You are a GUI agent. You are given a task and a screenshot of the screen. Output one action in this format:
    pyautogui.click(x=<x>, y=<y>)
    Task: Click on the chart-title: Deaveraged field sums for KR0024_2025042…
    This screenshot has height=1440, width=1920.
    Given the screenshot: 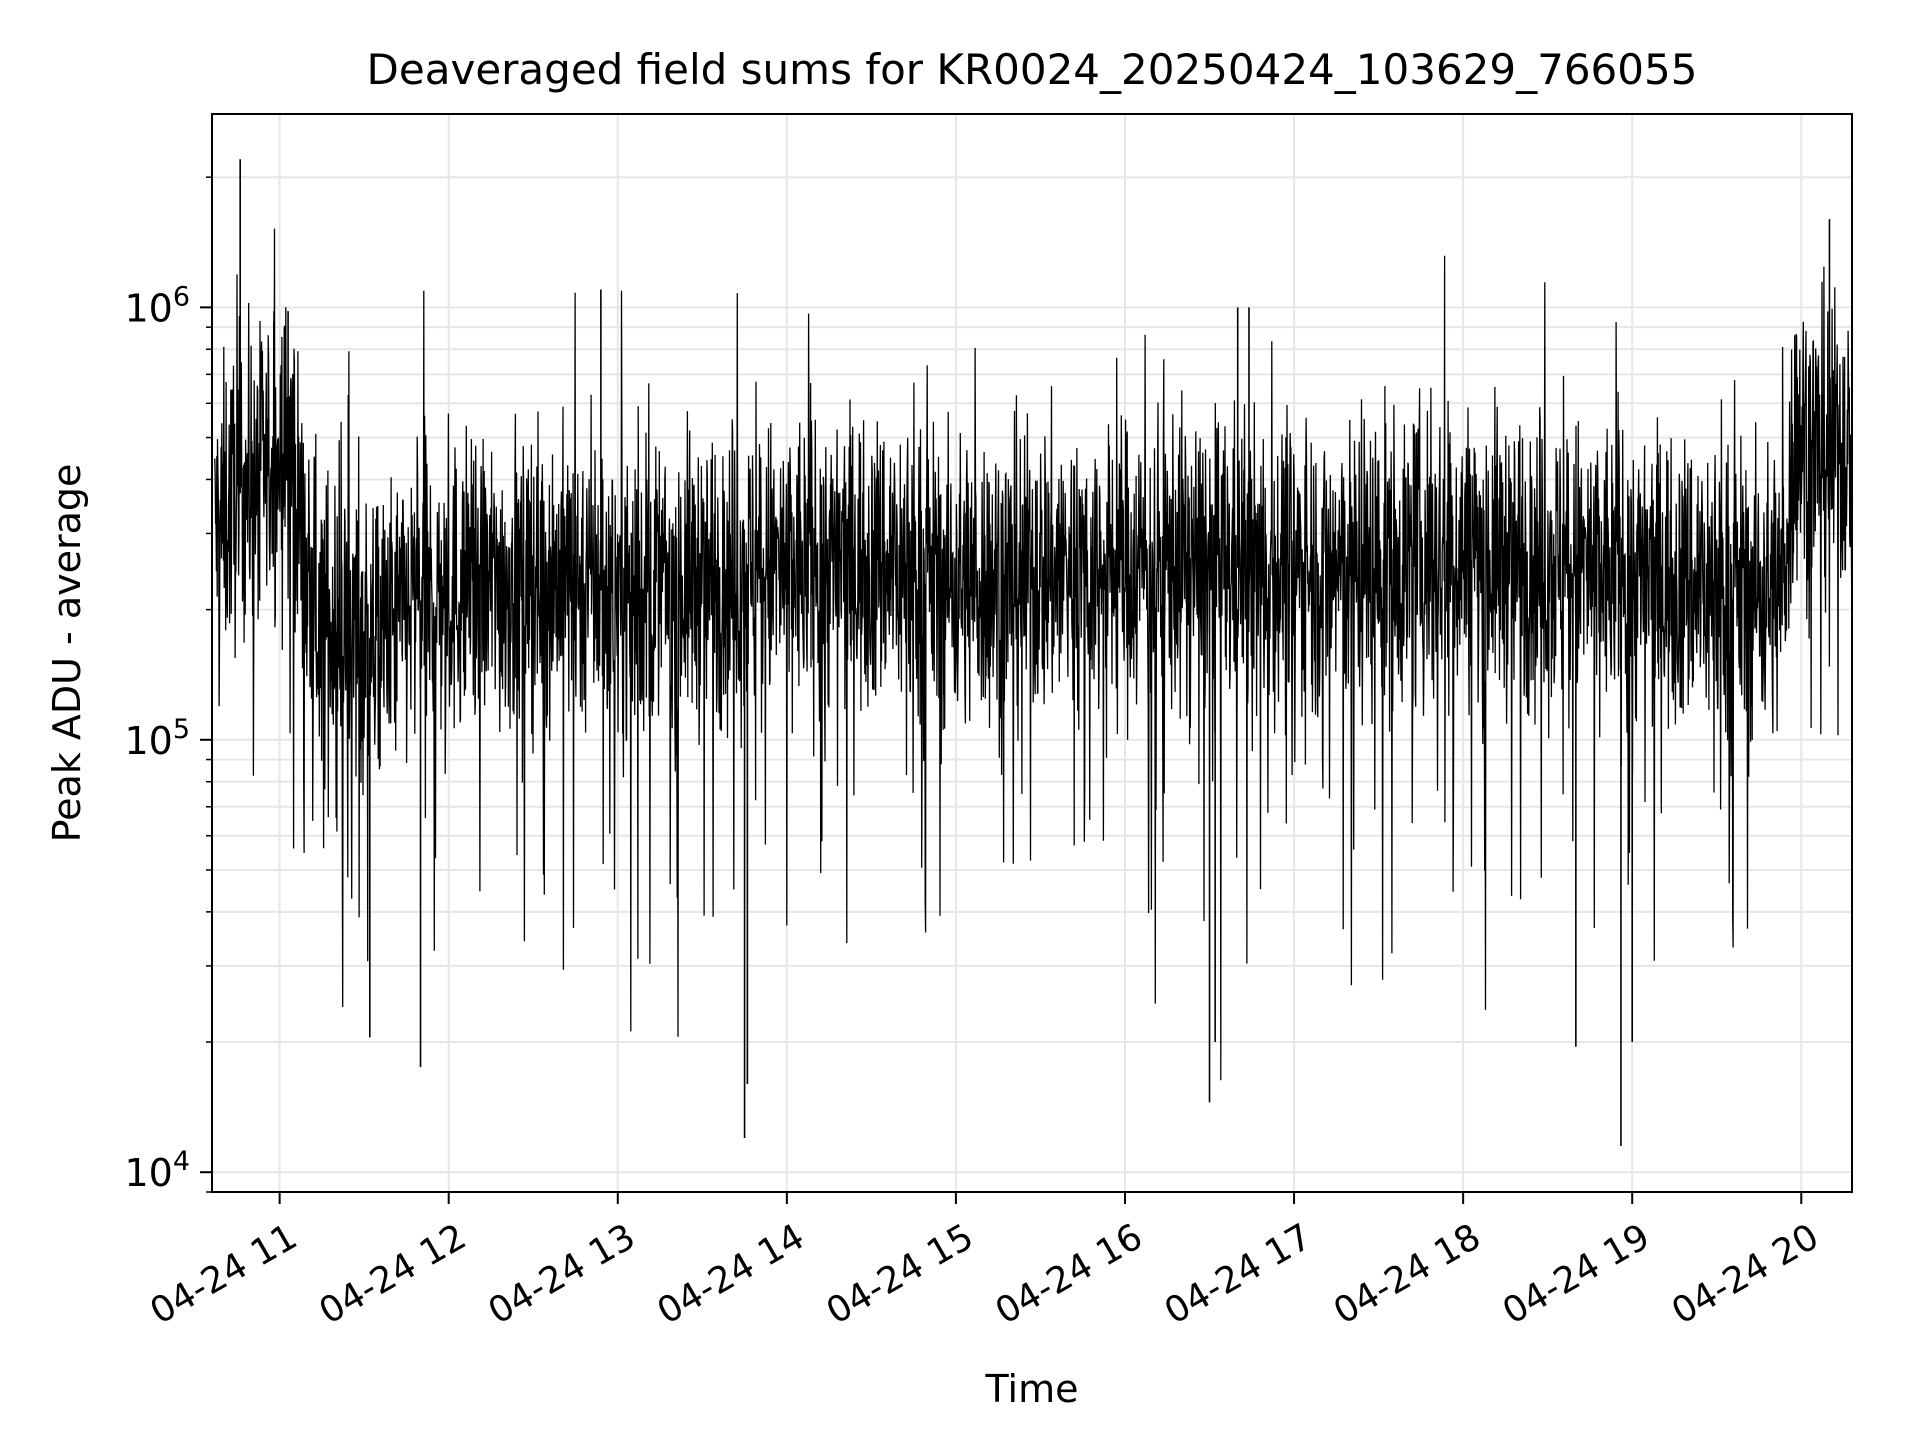 What is the action you would take?
    pyautogui.click(x=1032, y=69)
    